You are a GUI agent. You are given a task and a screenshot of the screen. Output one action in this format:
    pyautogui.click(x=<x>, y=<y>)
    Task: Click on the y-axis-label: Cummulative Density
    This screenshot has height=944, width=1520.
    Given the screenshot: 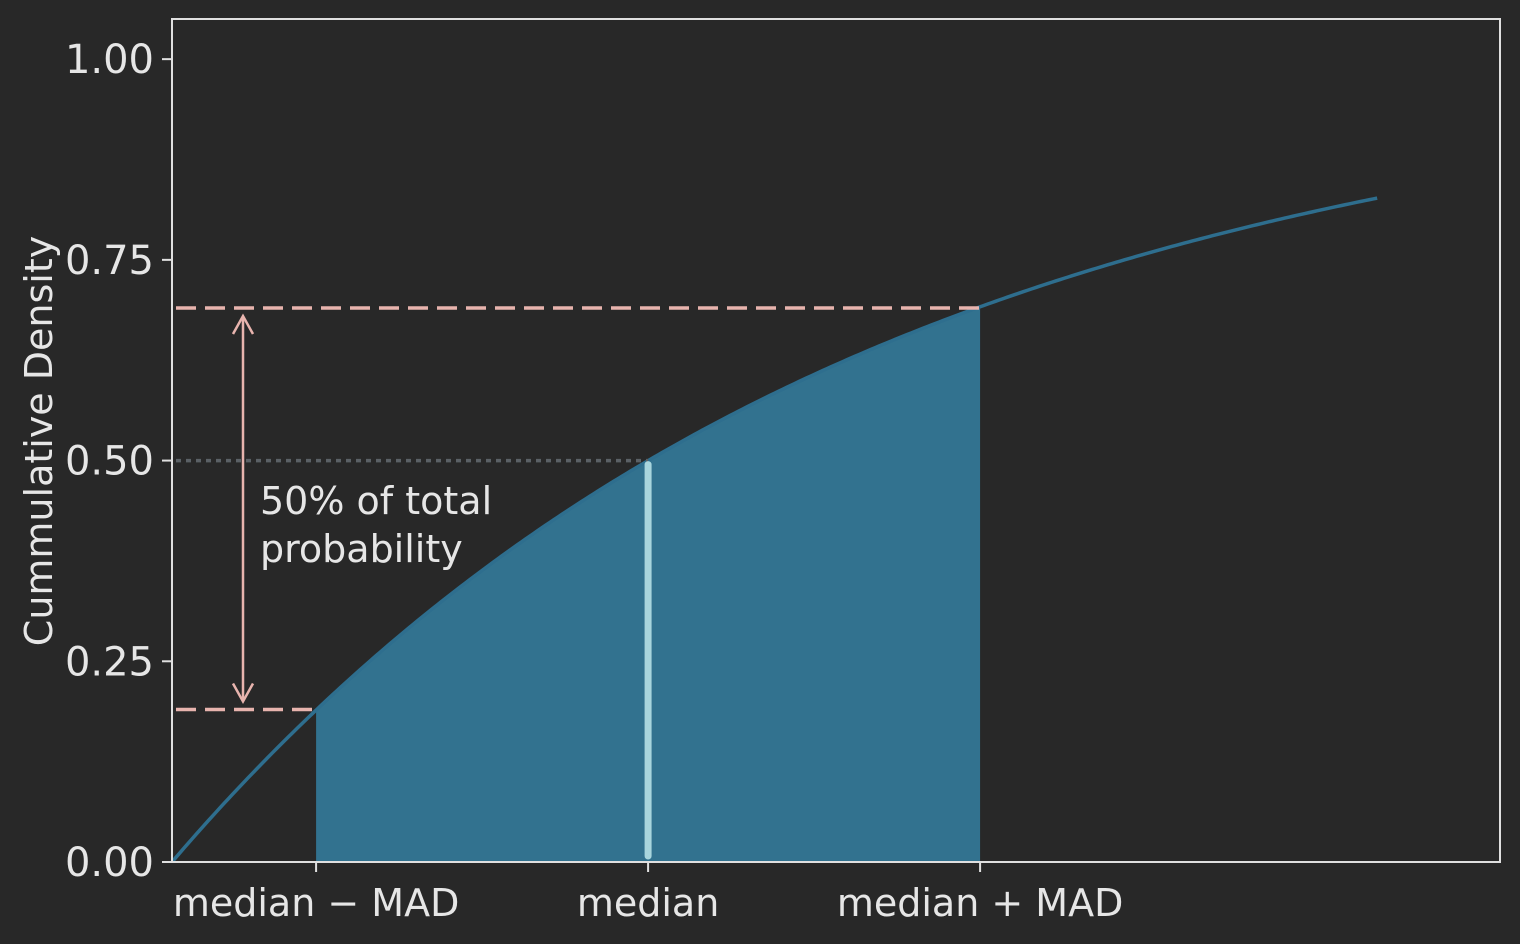 What is the action you would take?
    pyautogui.click(x=39, y=441)
    